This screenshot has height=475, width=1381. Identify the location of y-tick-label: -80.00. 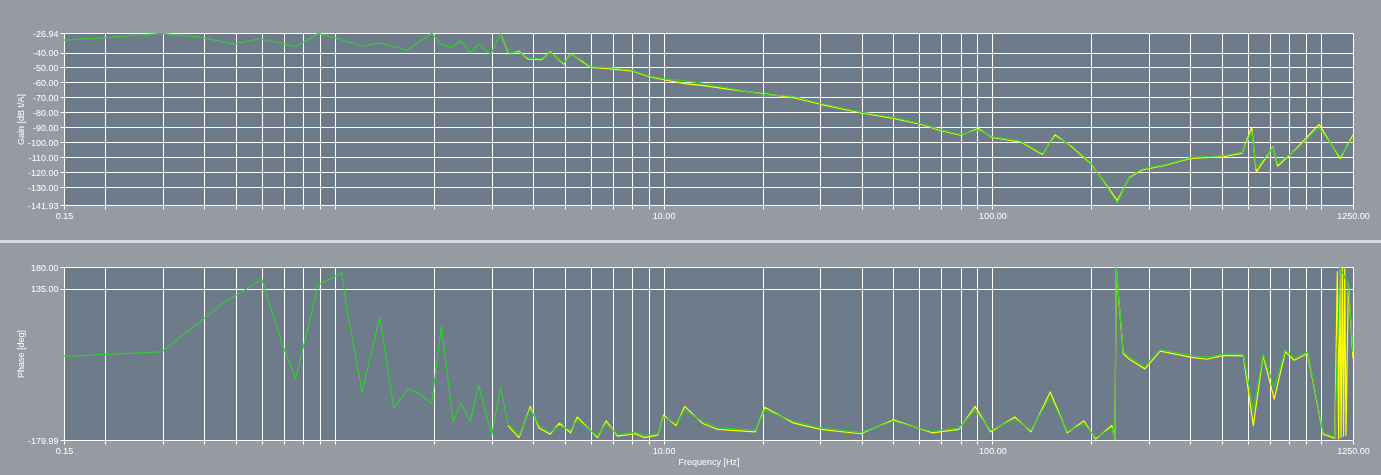
(45, 112).